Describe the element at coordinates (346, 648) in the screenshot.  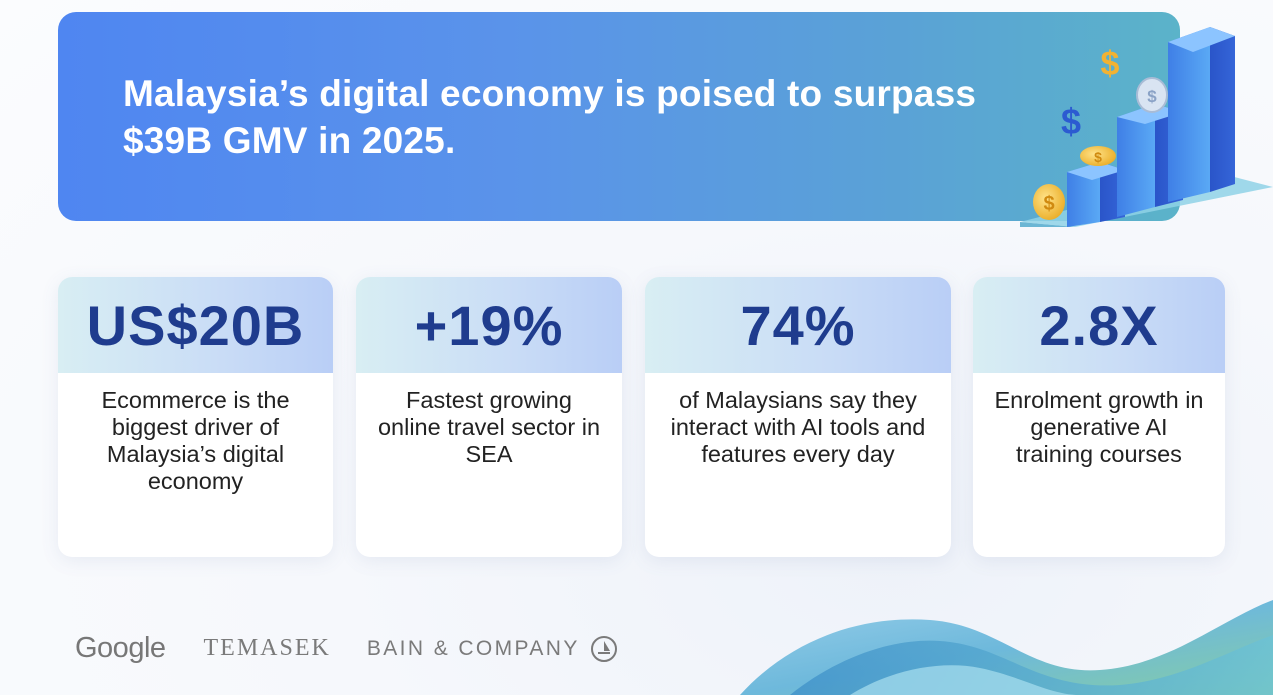
I see `partner-logos: Google TEMASEK BAIN & COMPANY` at that location.